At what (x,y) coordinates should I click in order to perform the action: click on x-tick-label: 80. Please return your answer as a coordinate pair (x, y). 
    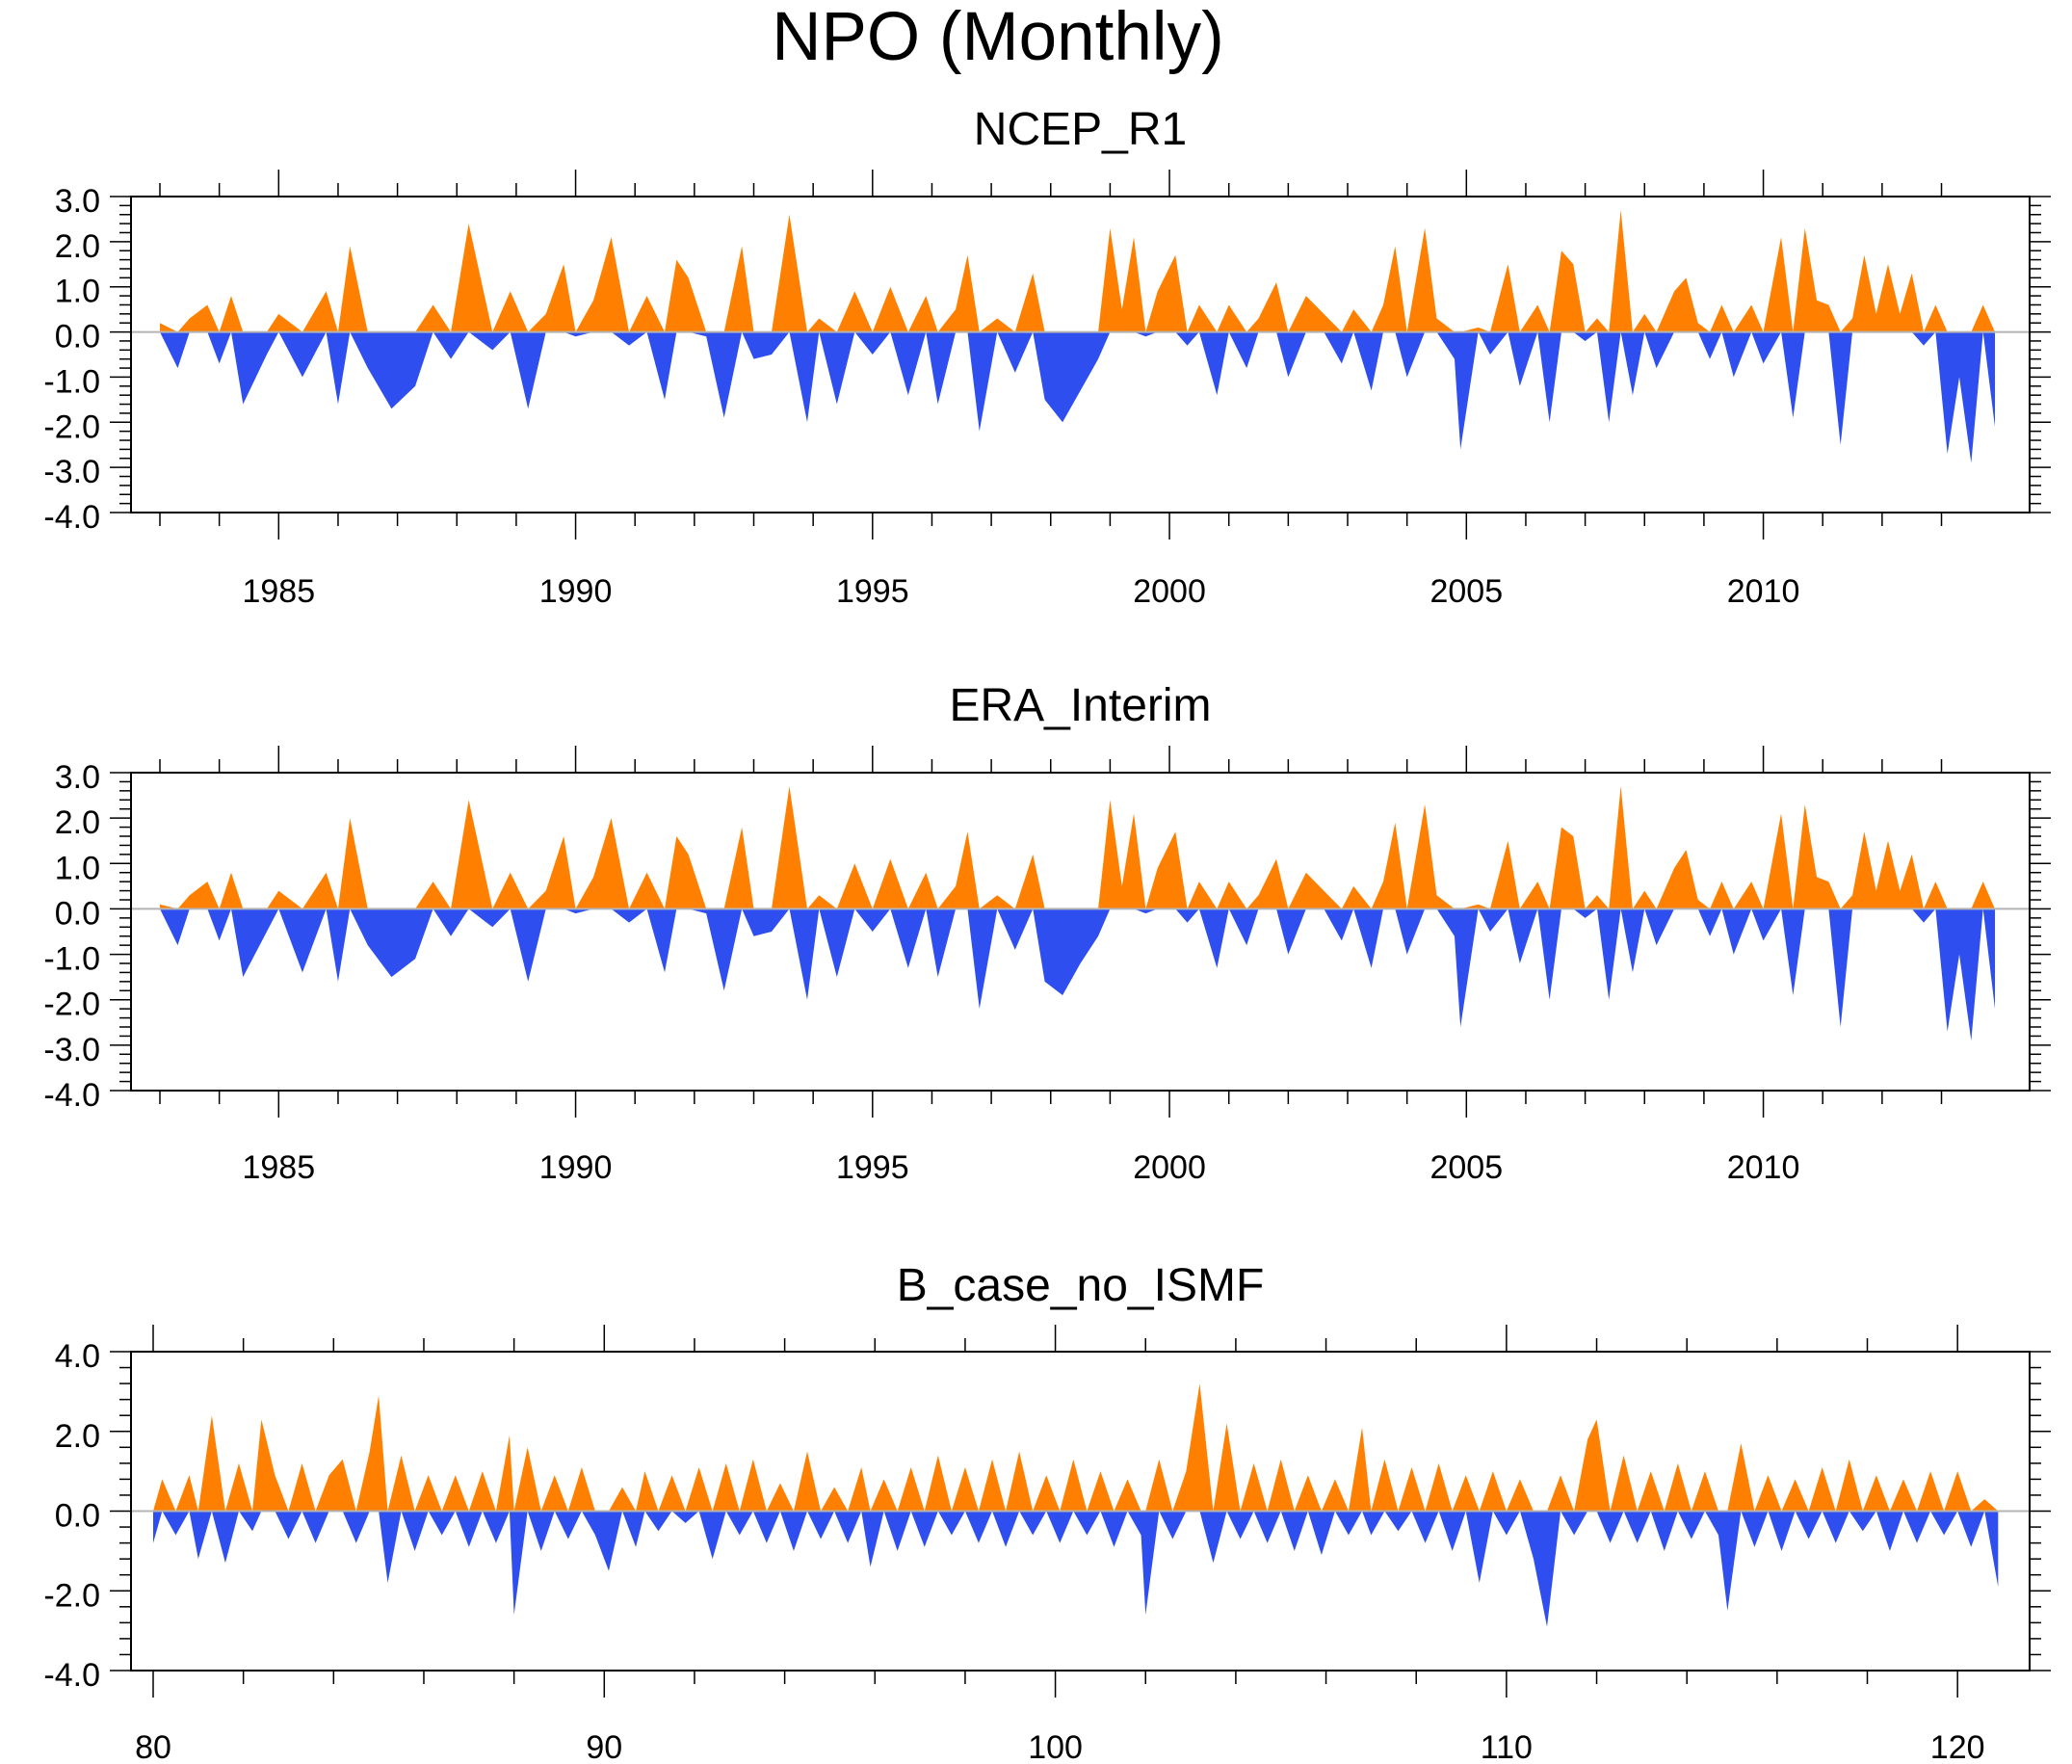
    Looking at the image, I should click on (153, 1746).